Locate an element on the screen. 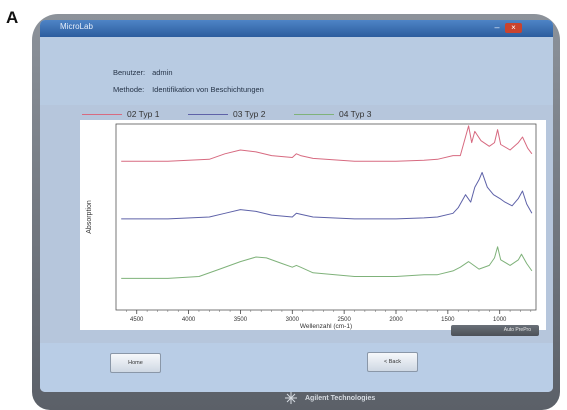  x-tick-label: 2000 is located at coordinates (396, 320).